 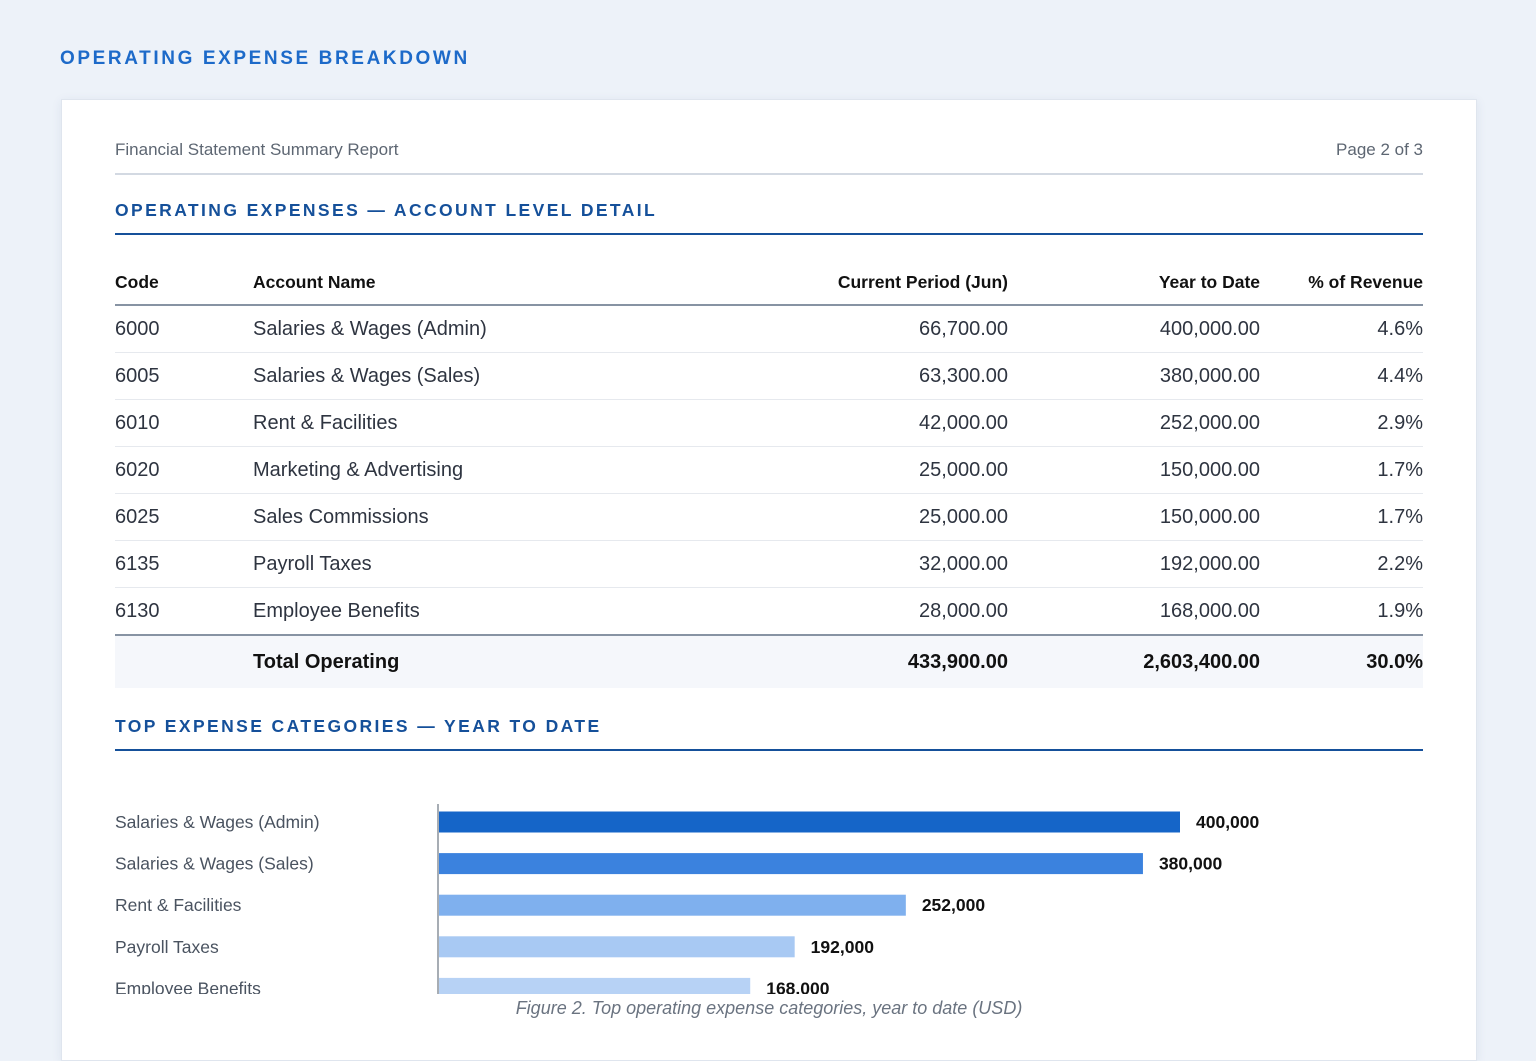 I want to click on bar-category-label: Payroll Taxes, so click(x=167, y=947).